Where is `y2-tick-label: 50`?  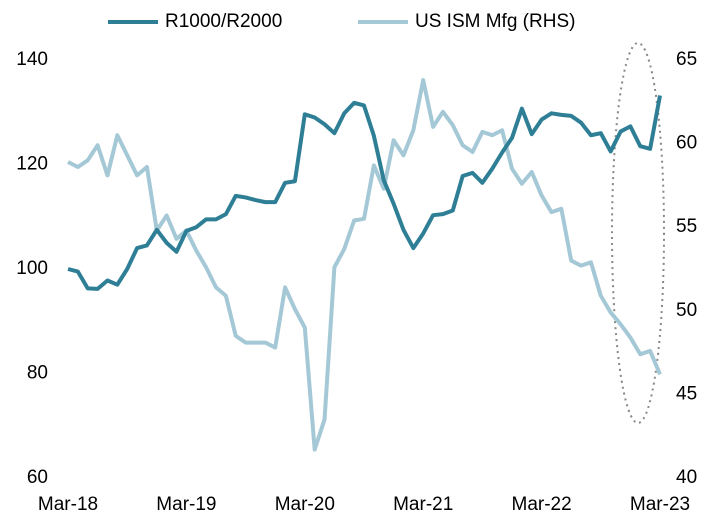
y2-tick-label: 50 is located at coordinates (686, 310).